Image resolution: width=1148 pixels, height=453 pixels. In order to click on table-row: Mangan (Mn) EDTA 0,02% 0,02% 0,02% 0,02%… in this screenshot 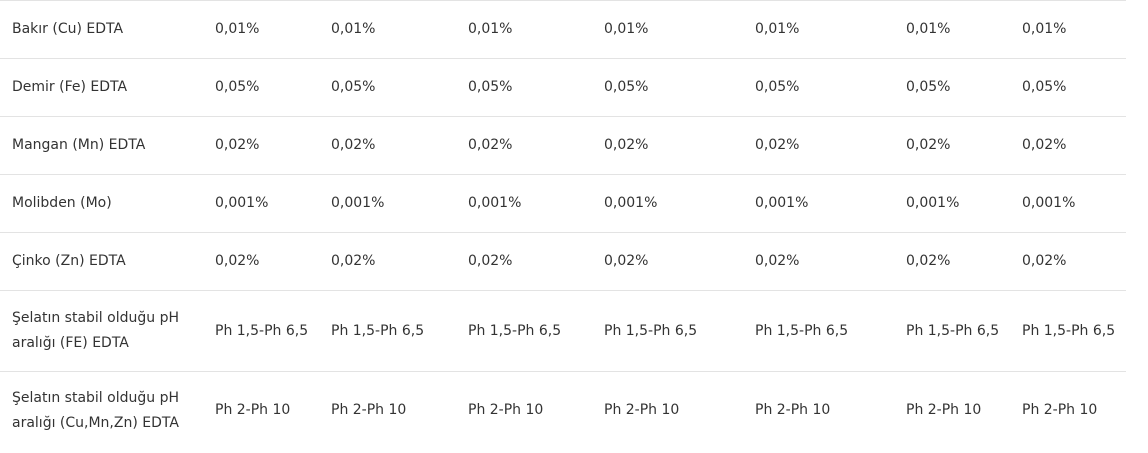, I will do `click(563, 145)`.